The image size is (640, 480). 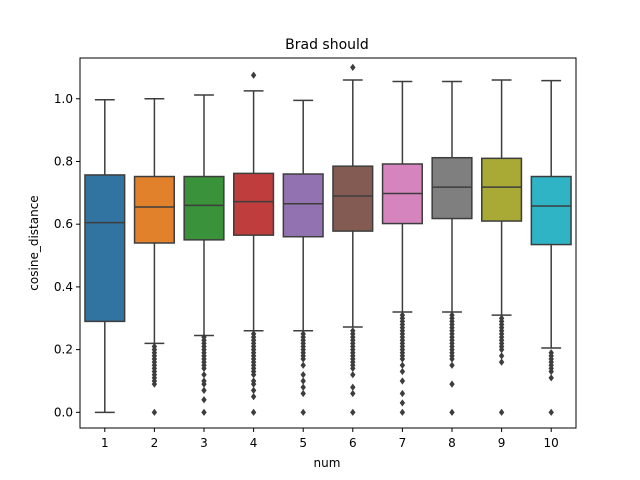 I want to click on y-tick-label: 0.6, so click(x=63, y=224).